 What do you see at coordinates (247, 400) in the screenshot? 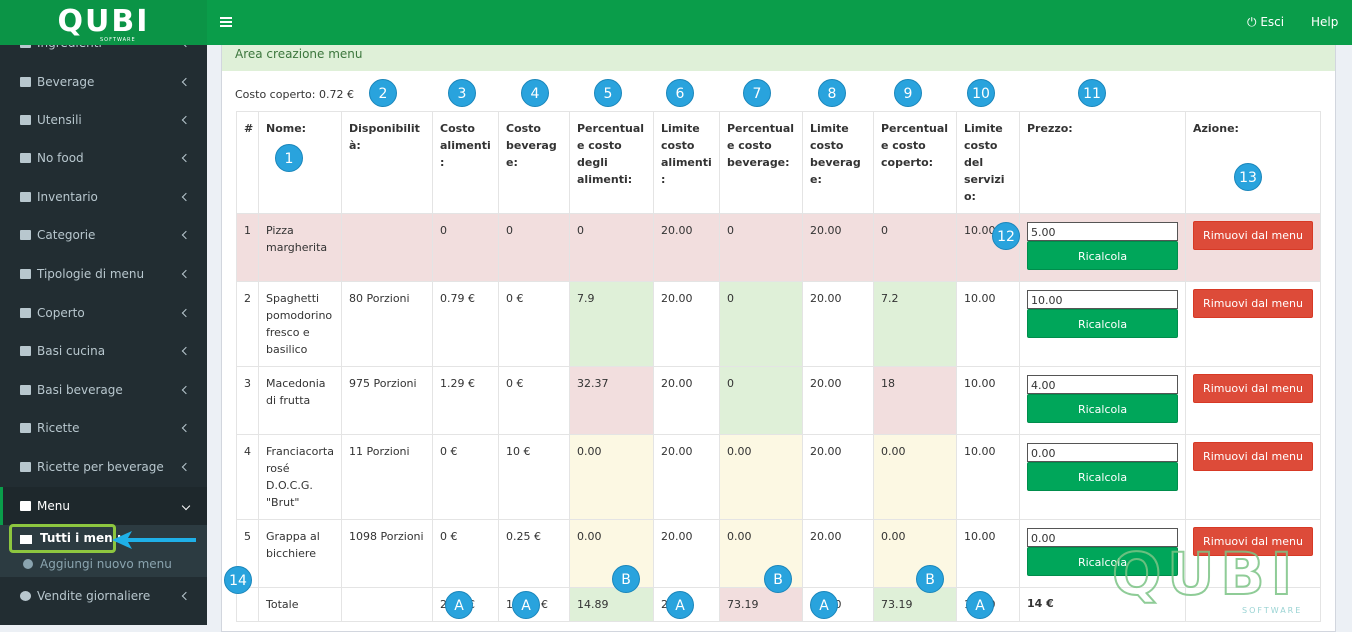
I see `table-cell: 3` at bounding box center [247, 400].